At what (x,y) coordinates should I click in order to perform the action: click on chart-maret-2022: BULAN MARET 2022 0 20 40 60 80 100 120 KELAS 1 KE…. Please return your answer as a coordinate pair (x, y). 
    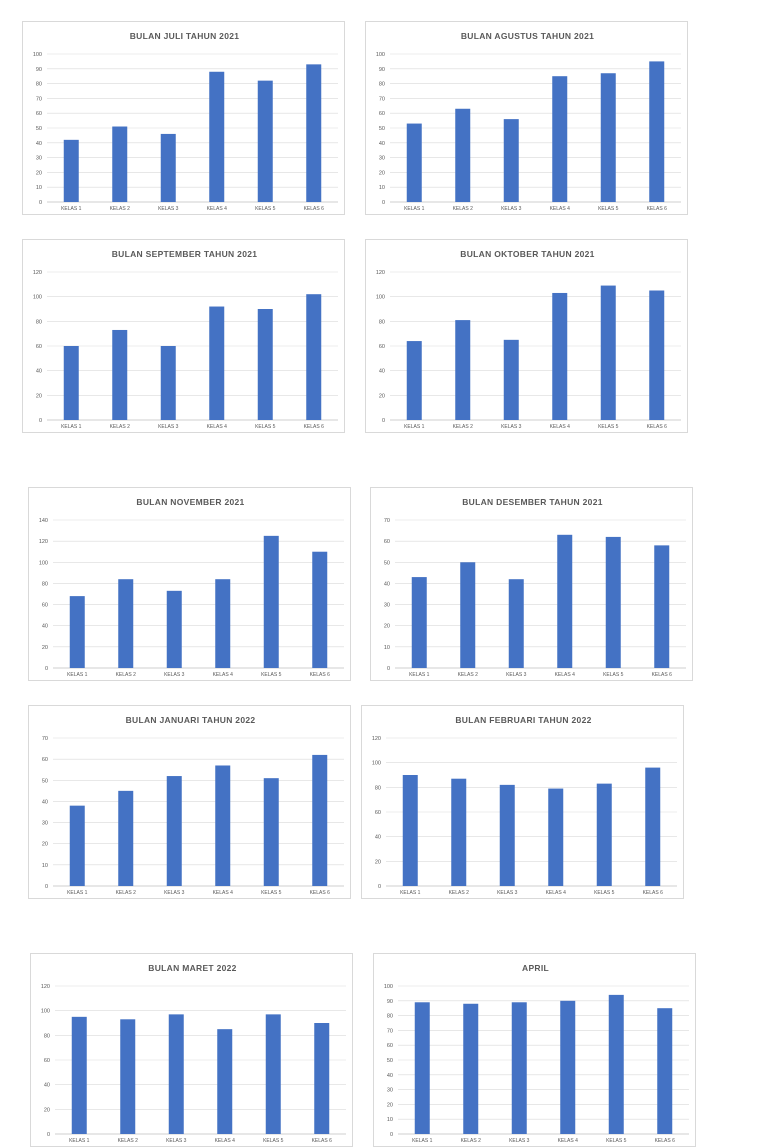
    Looking at the image, I should click on (191, 1050).